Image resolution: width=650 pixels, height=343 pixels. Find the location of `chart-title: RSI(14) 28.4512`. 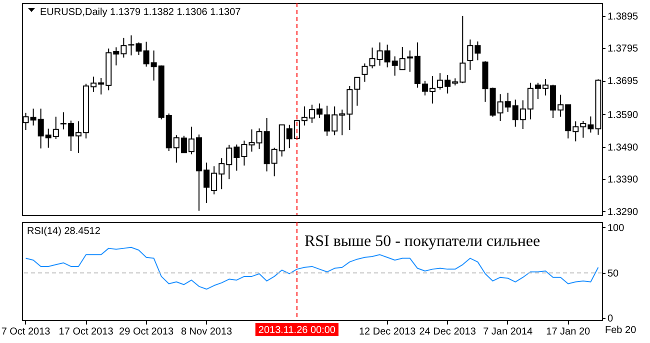

chart-title: RSI(14) 28.4512 is located at coordinates (64, 231).